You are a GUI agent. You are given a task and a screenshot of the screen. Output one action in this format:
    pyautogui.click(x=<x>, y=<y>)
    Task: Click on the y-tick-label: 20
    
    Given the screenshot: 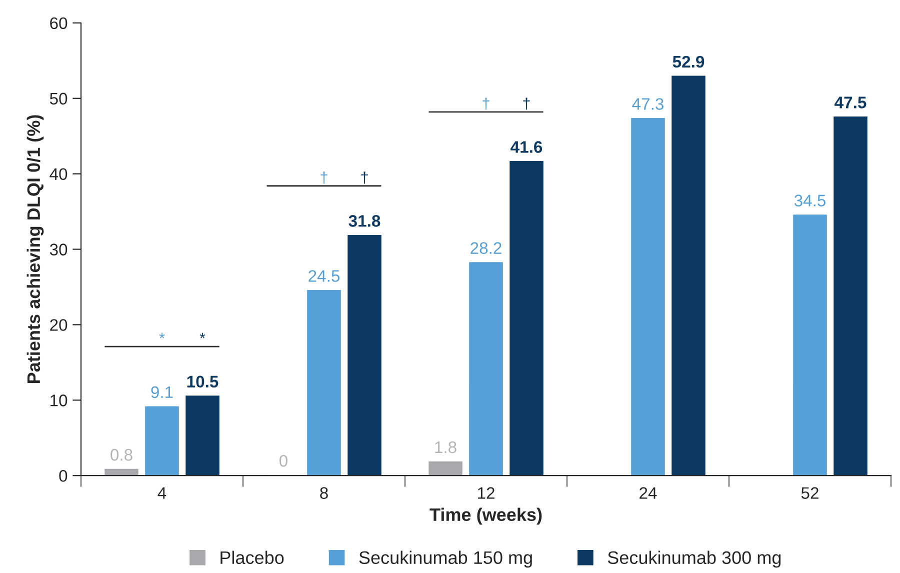 What is the action you would take?
    pyautogui.click(x=59, y=325)
    